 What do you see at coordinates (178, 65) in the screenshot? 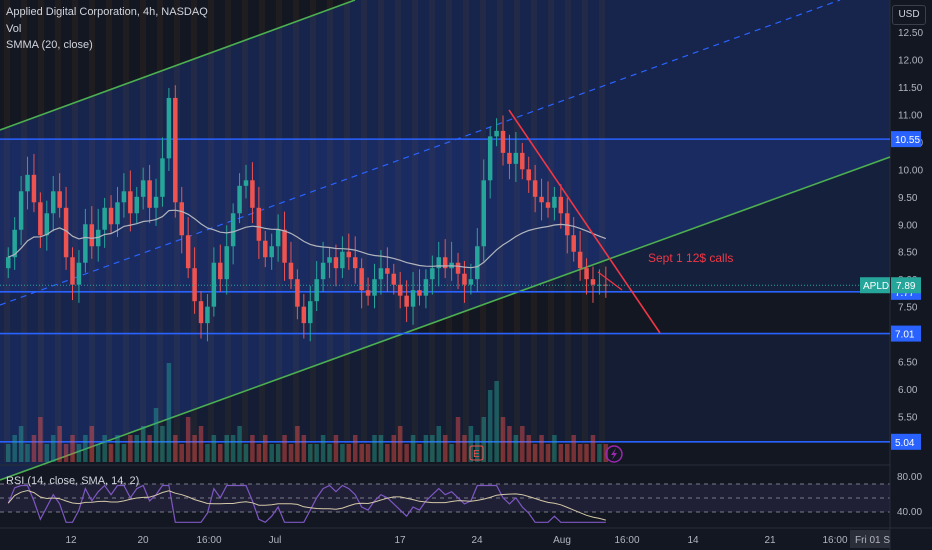
I see `channel-upper-line` at bounding box center [178, 65].